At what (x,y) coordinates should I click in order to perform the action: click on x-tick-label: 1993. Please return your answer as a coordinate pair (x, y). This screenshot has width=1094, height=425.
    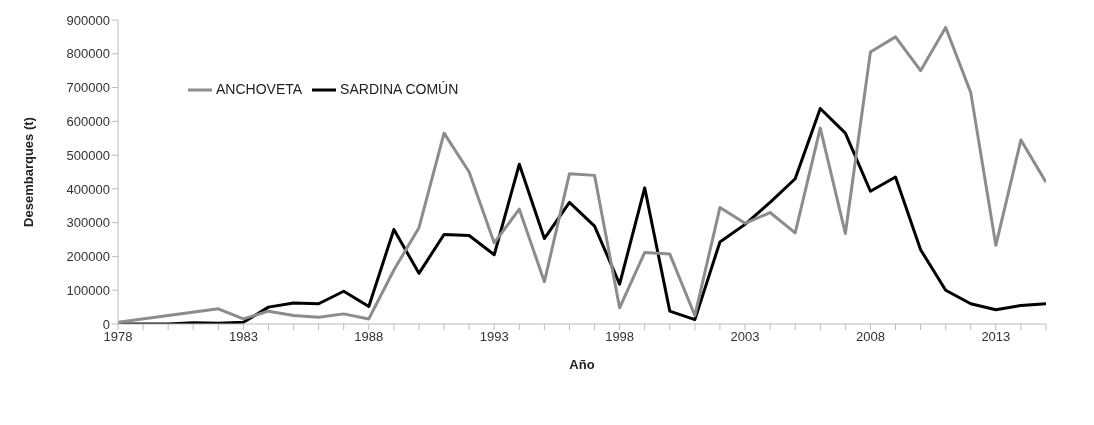
    Looking at the image, I should click on (494, 337).